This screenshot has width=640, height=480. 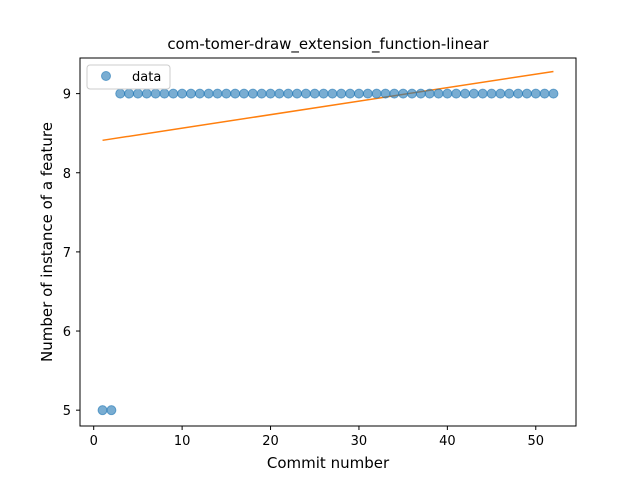 I want to click on legend-label-data: data, so click(x=146, y=77).